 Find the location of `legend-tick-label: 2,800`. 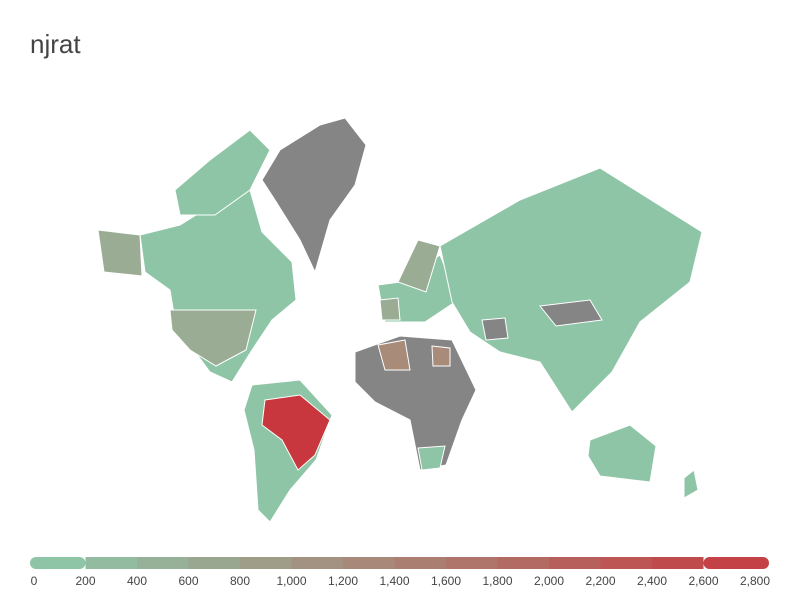

legend-tick-label: 2,800 is located at coordinates (755, 581).